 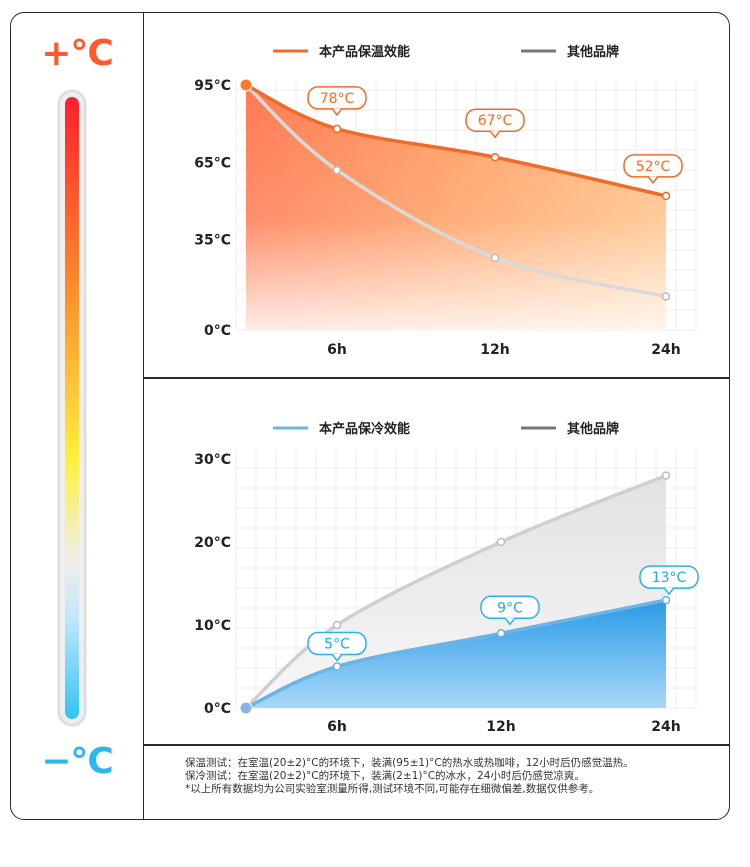 What do you see at coordinates (446, 52) in the screenshot?
I see `heat-legend: 本产品保温效能 其他品牌` at bounding box center [446, 52].